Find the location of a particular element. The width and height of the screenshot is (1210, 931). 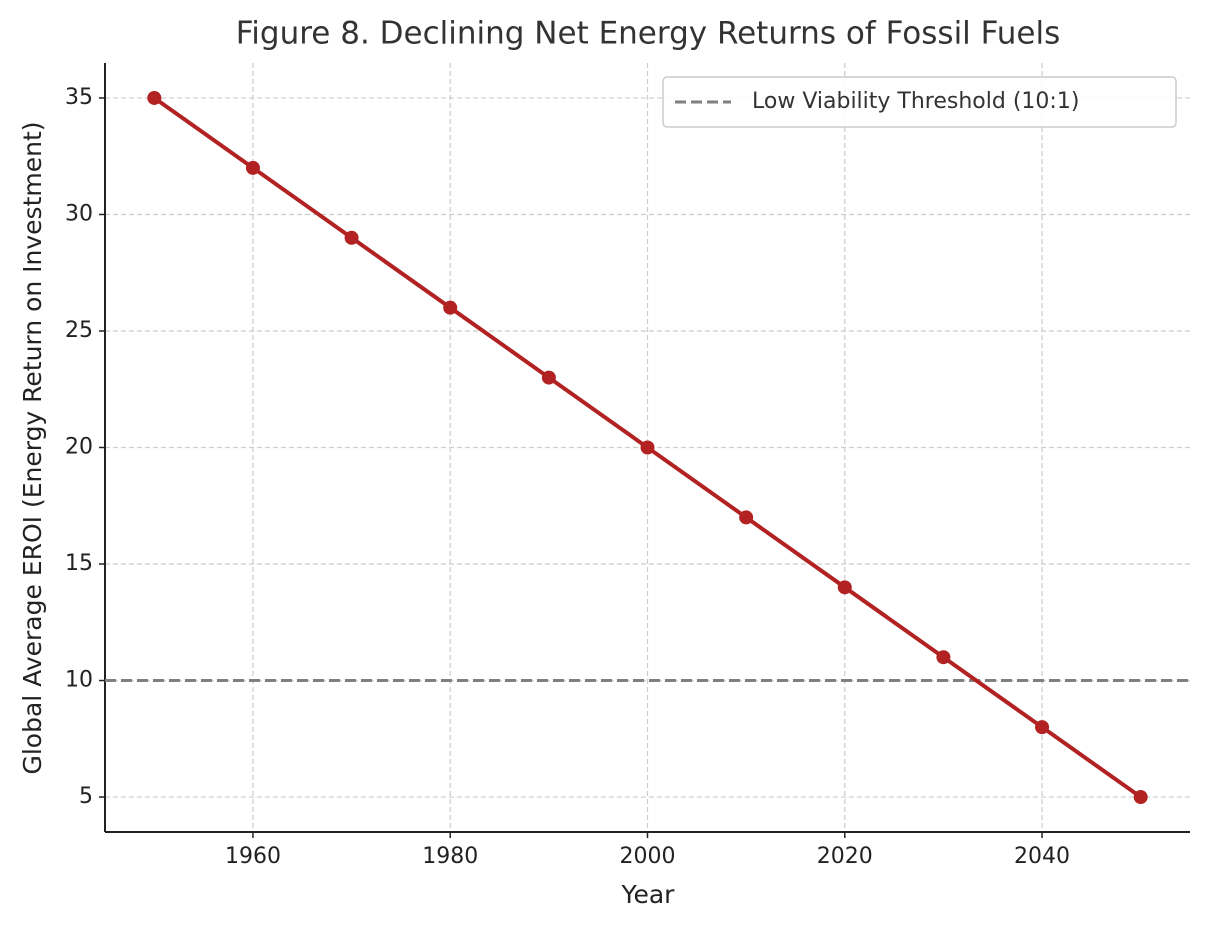

y-tick-label: 30 is located at coordinates (79, 213).